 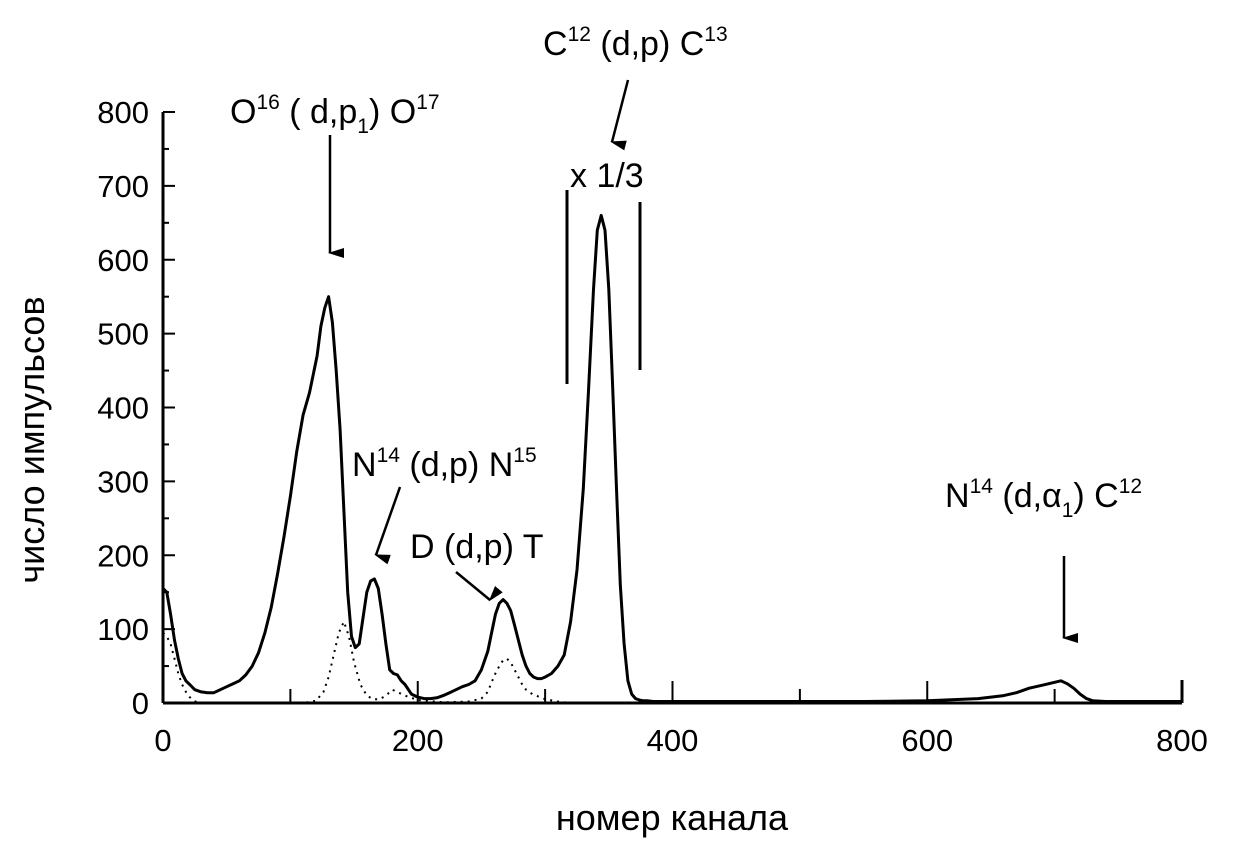 What do you see at coordinates (123, 334) in the screenshot?
I see `y-tick-label: 500` at bounding box center [123, 334].